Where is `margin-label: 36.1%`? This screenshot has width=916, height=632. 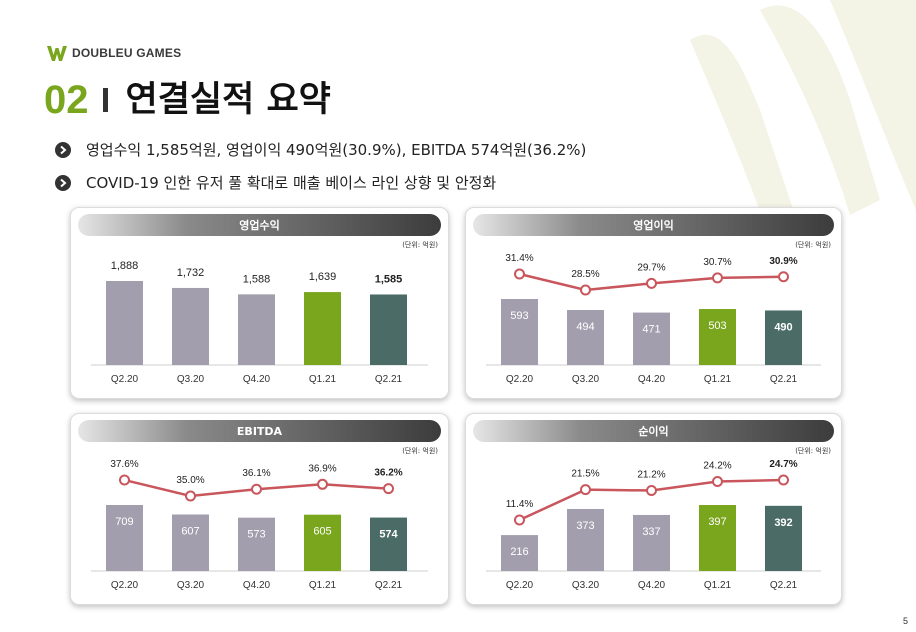
margin-label: 36.1% is located at coordinates (256, 473).